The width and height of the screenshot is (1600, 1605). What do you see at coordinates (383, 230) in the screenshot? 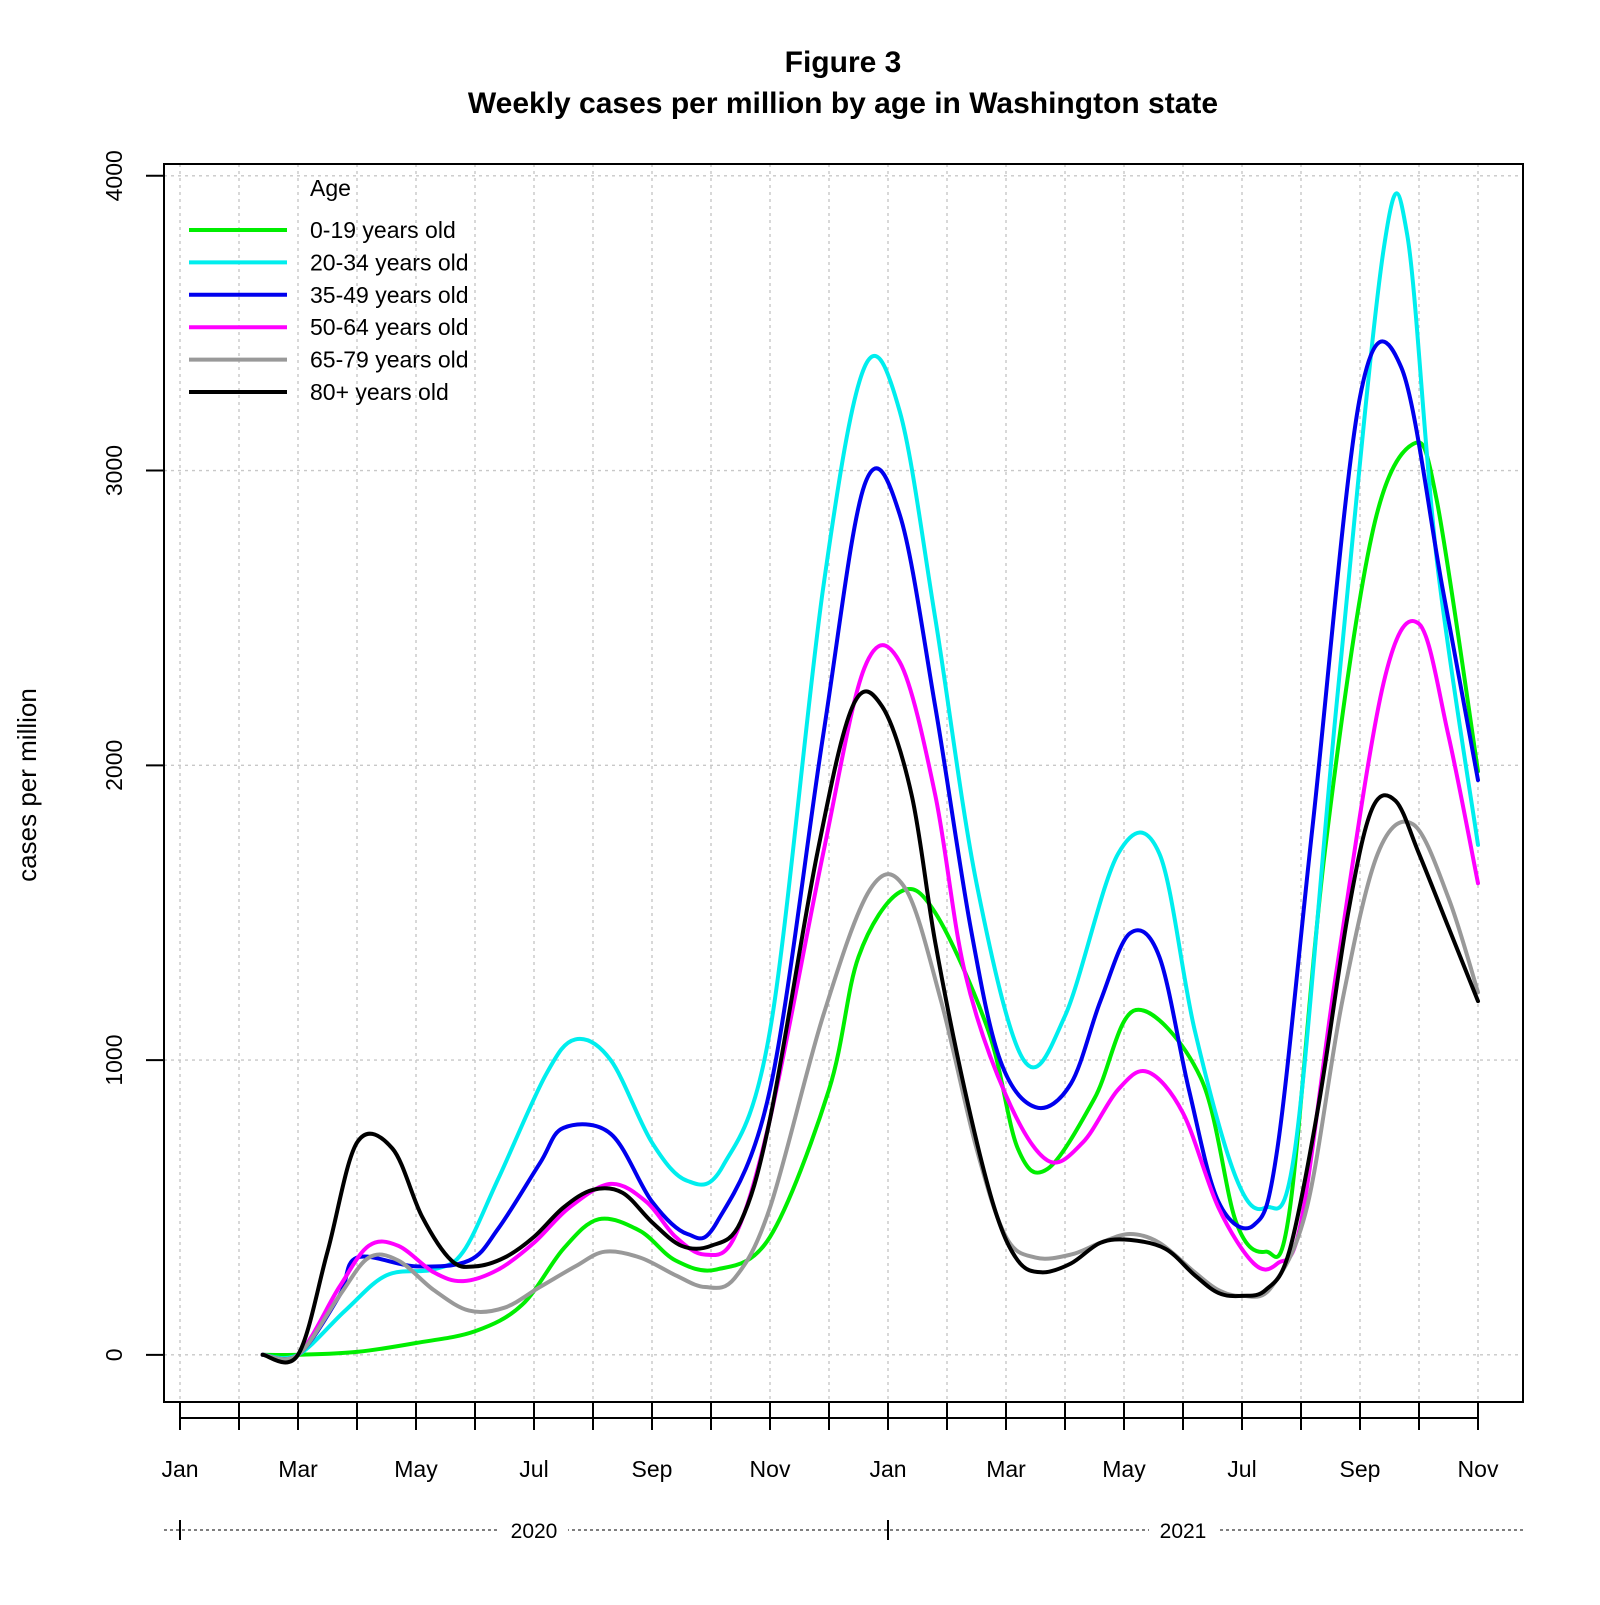
I see `legend-label-0-19-years-old: 0-19 years old` at bounding box center [383, 230].